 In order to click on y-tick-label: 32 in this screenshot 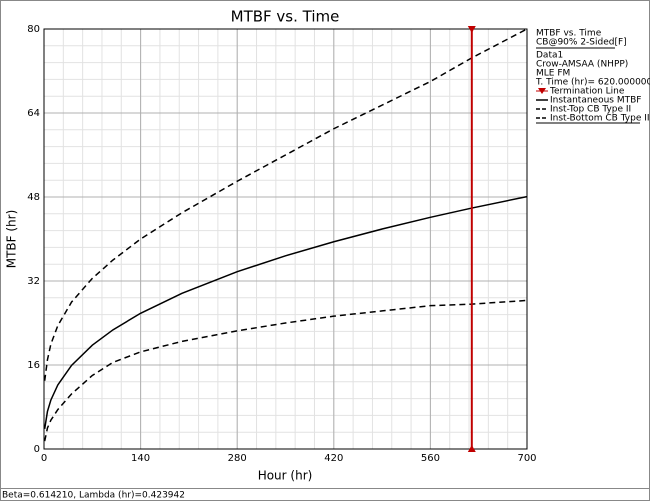, I will do `click(33, 281)`.